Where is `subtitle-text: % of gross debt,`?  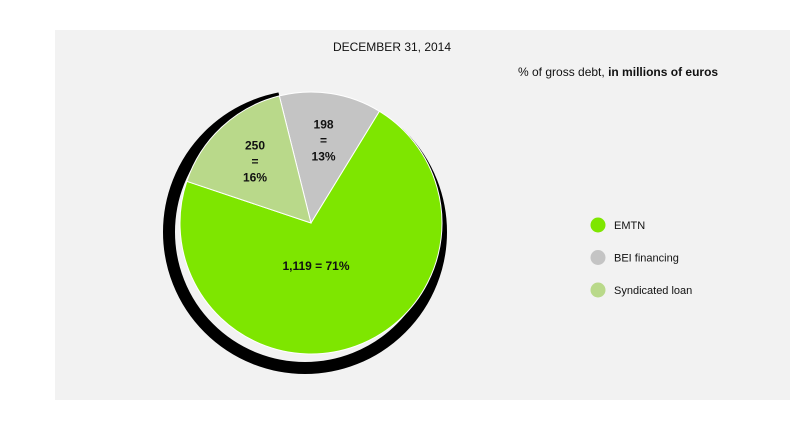
subtitle-text: % of gross debt, is located at coordinates (561, 72).